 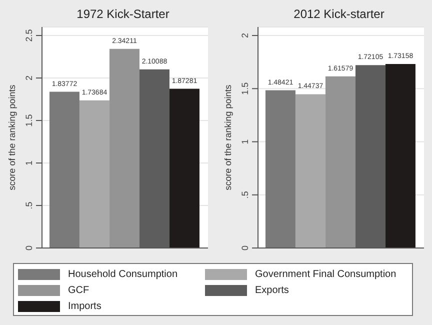 I want to click on legend-label: Government Final Consumption, so click(x=325, y=274).